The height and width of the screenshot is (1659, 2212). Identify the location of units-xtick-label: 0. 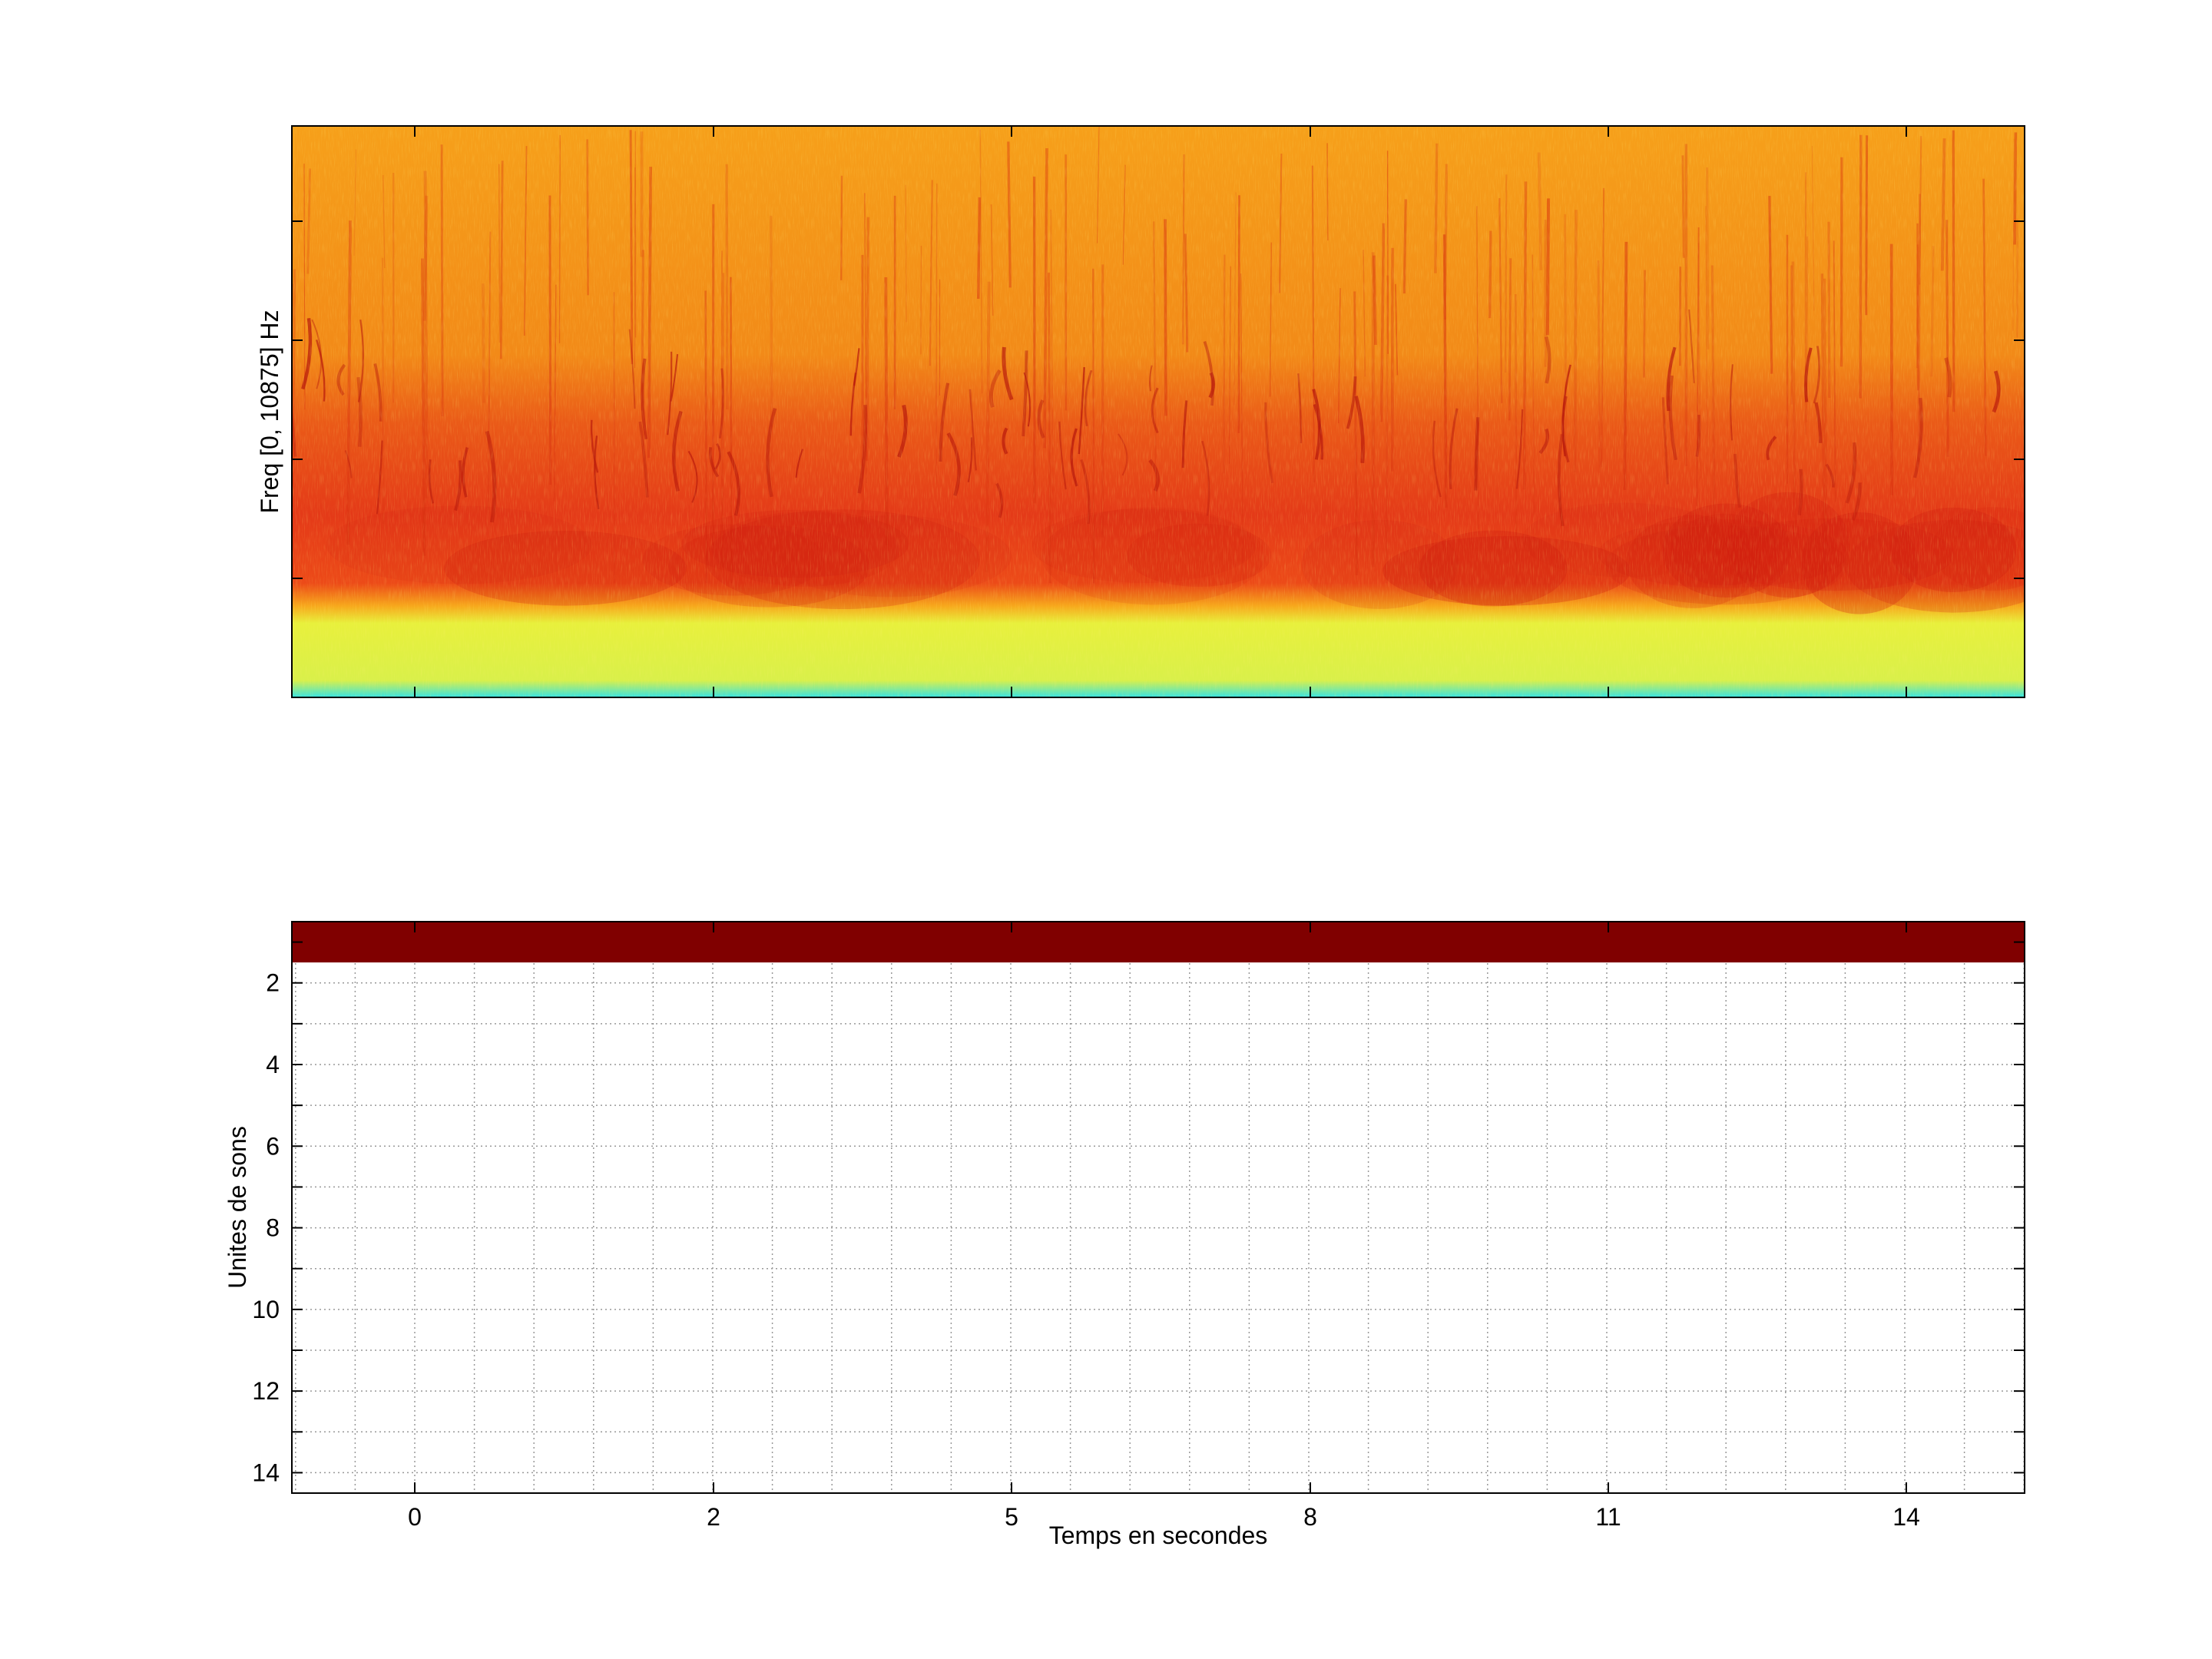
(415, 1517).